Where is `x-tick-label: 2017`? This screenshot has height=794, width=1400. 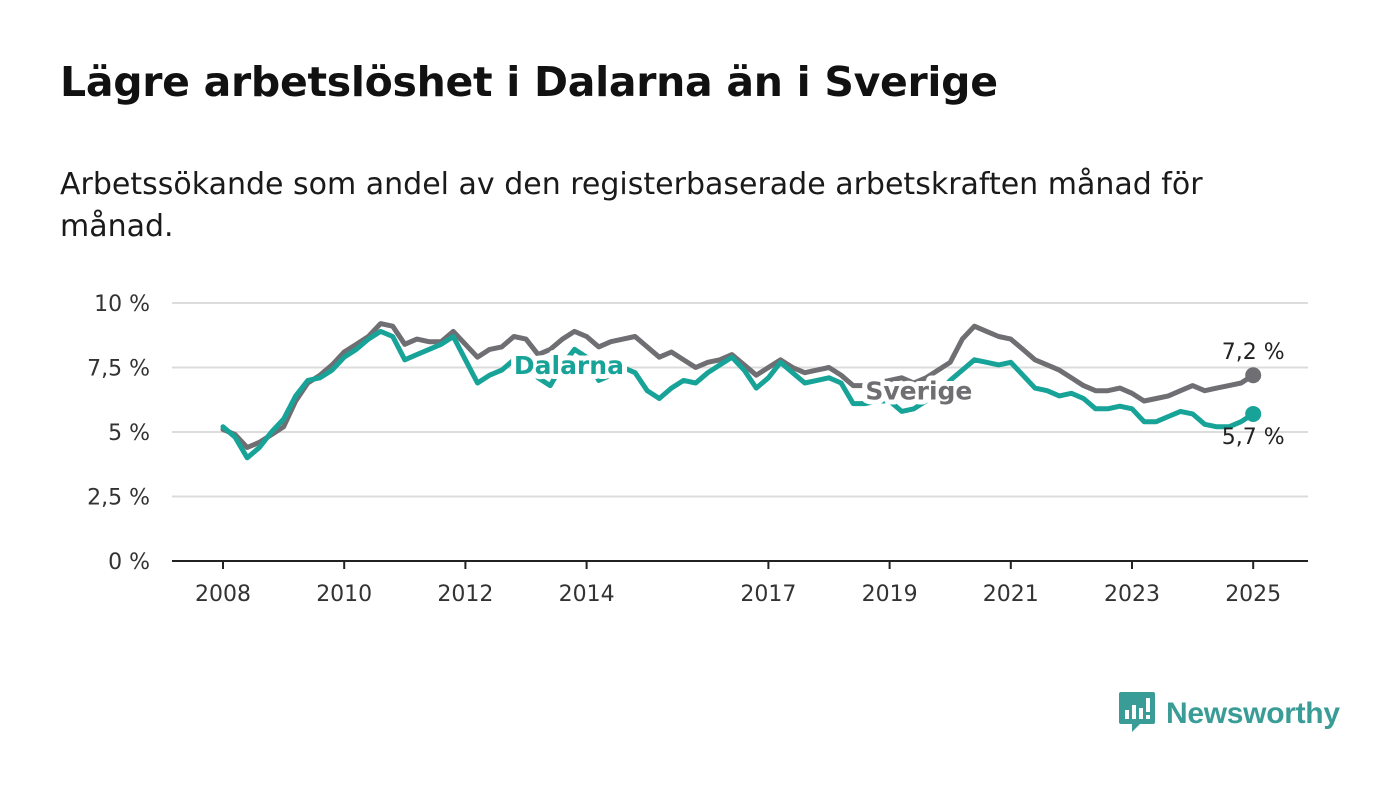 x-tick-label: 2017 is located at coordinates (768, 594).